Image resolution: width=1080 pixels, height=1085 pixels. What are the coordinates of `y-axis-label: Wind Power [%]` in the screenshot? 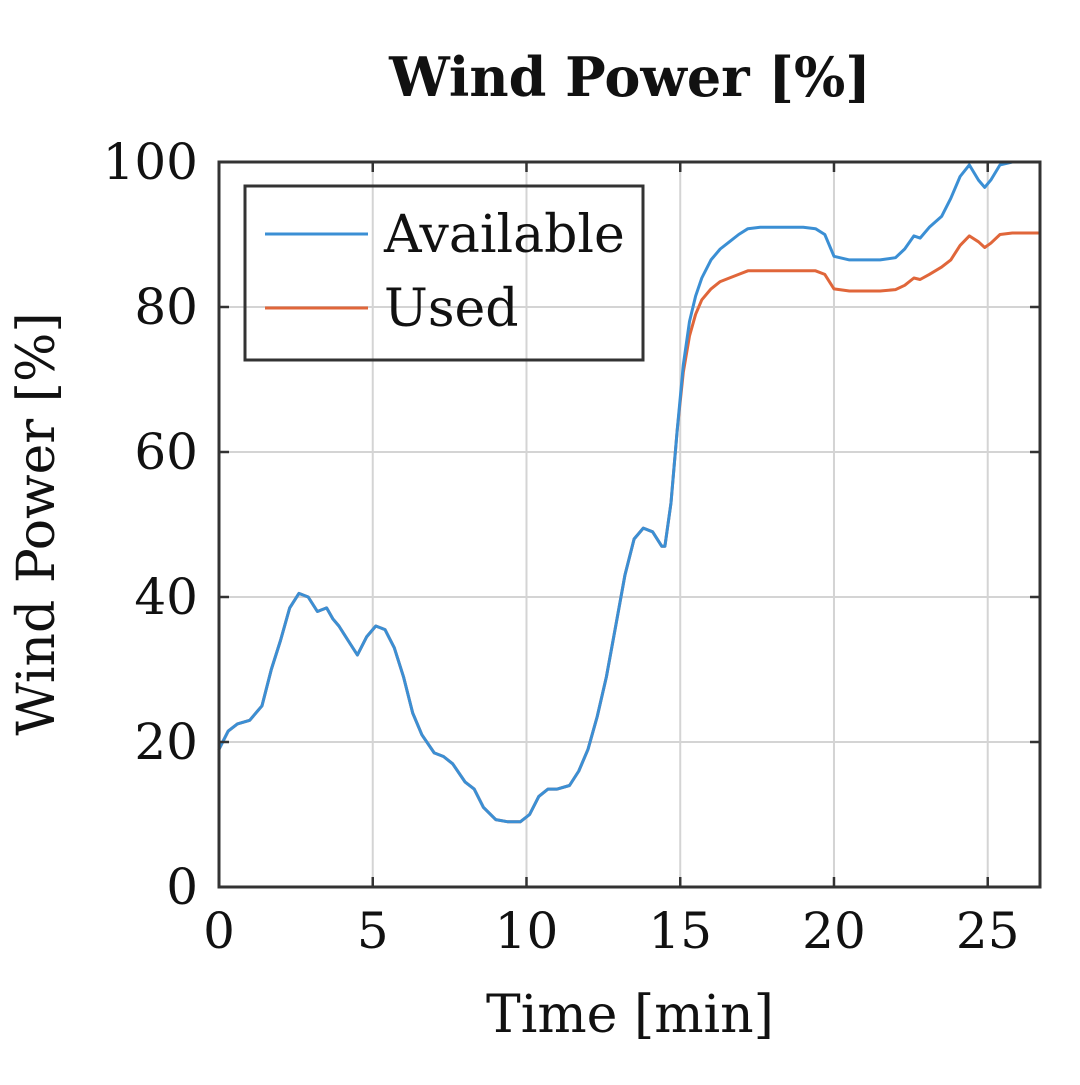 It's located at (37, 523).